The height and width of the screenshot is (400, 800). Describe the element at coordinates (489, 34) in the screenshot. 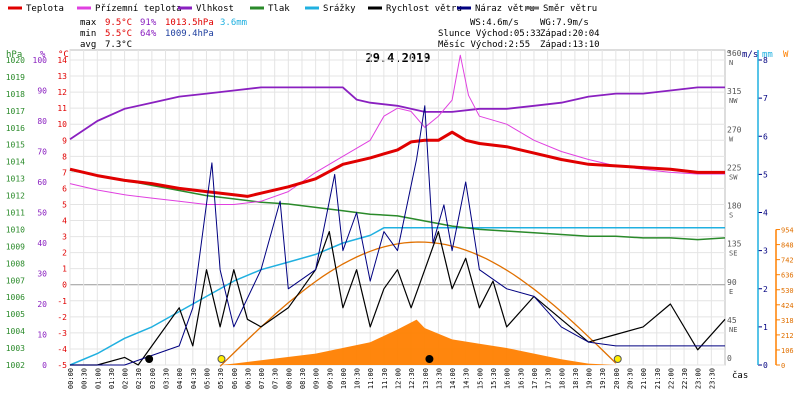

I see `info-sun: Slunce Východ:05:33` at that location.